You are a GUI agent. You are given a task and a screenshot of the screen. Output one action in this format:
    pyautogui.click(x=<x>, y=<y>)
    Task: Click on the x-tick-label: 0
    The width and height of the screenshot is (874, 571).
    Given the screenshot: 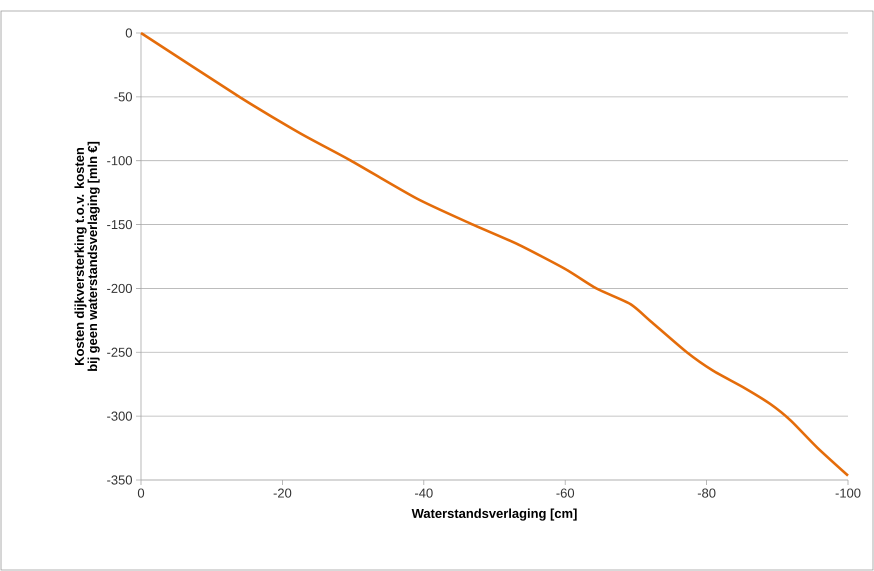 What is the action you would take?
    pyautogui.click(x=141, y=493)
    